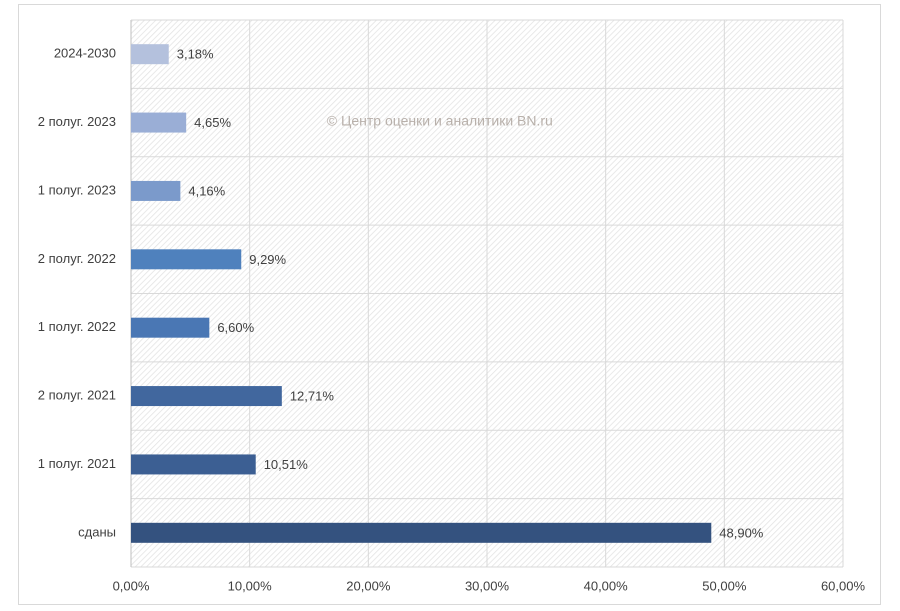 Image resolution: width=900 pixels, height=611 pixels. I want to click on category-label: 2 полуг. 2021, so click(77, 395).